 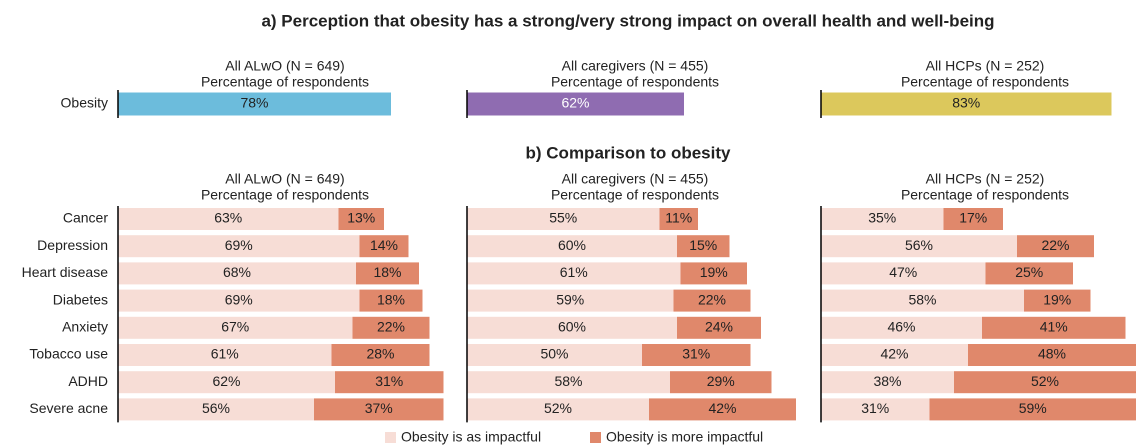 I want to click on value-label: 28%, so click(x=380, y=354).